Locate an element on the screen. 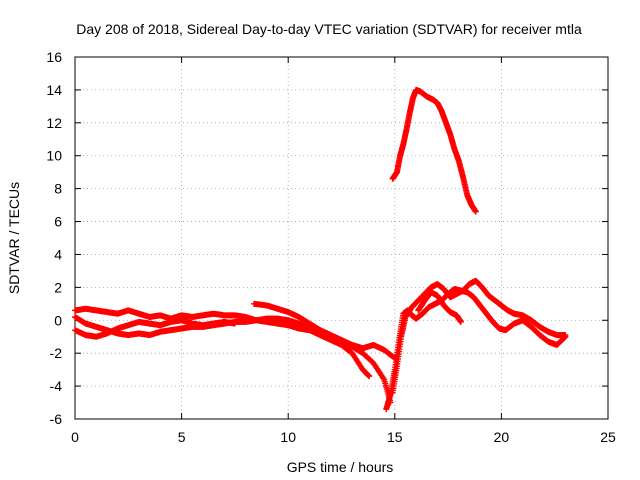 The image size is (640, 480). y-tick-label: -4 is located at coordinates (56, 386).